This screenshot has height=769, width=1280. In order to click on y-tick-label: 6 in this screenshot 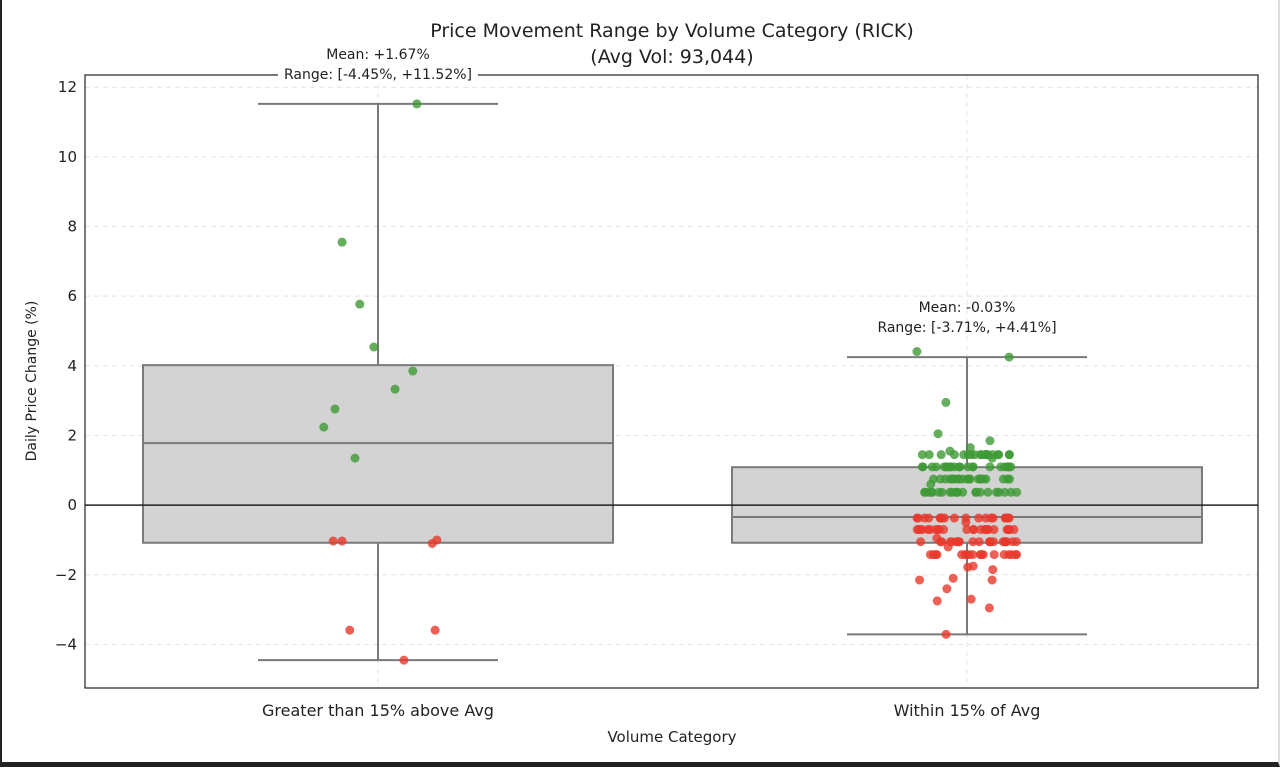, I will do `click(72, 296)`.